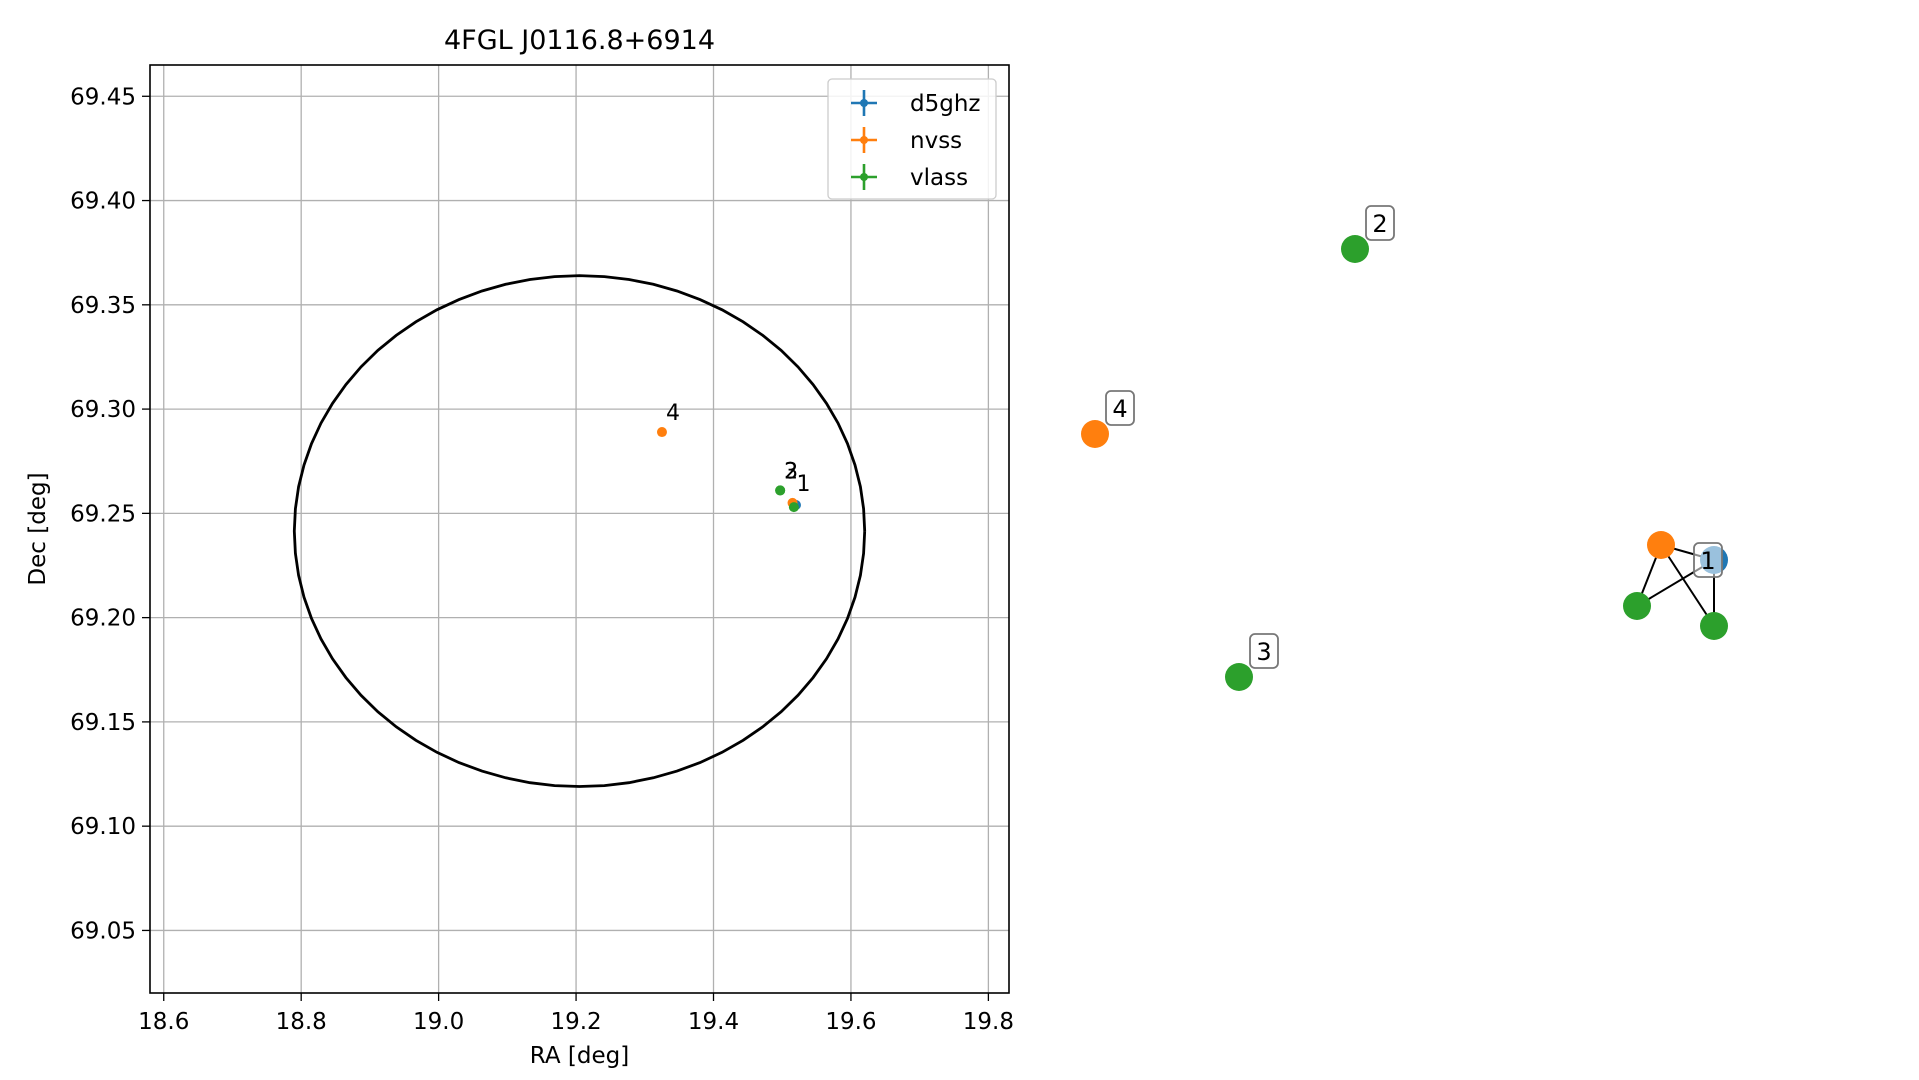 The image size is (1919, 1080). I want to click on x-tick-label: 18.8, so click(301, 1022).